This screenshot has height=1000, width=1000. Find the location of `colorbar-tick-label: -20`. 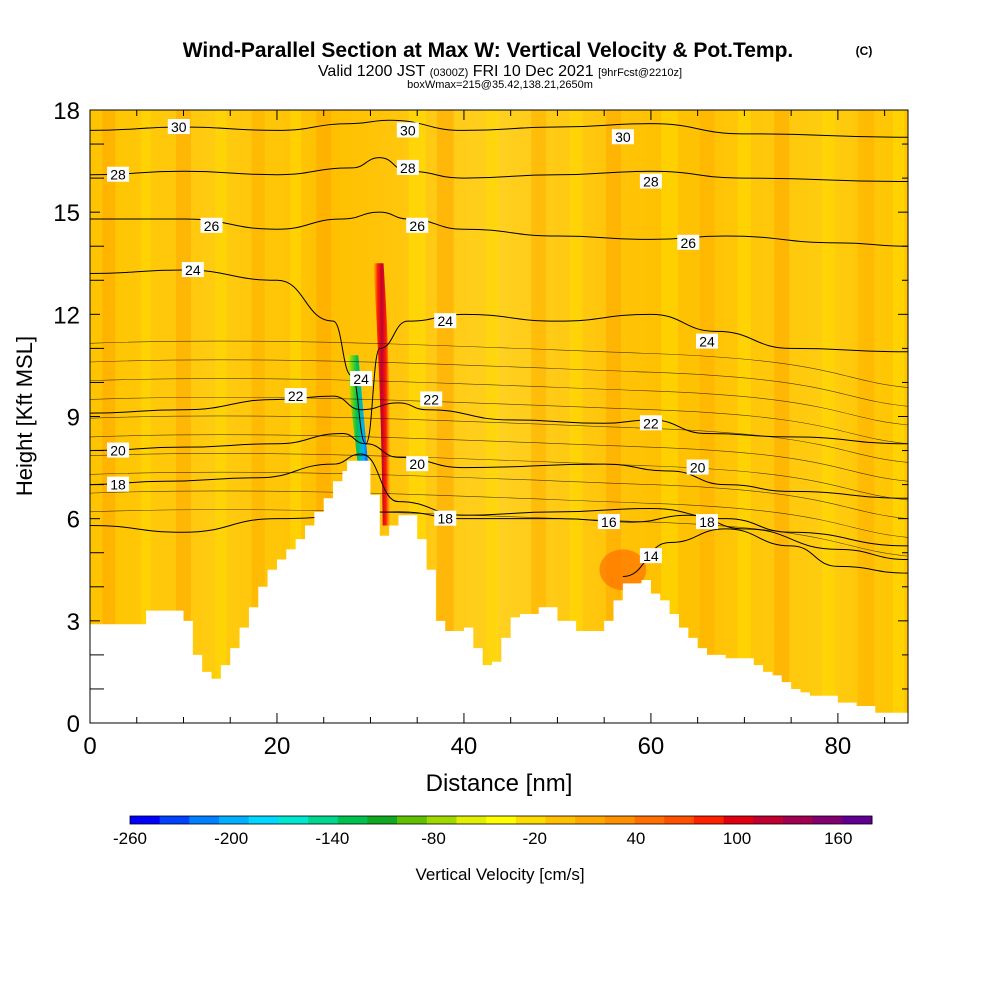

colorbar-tick-label: -20 is located at coordinates (534, 838).